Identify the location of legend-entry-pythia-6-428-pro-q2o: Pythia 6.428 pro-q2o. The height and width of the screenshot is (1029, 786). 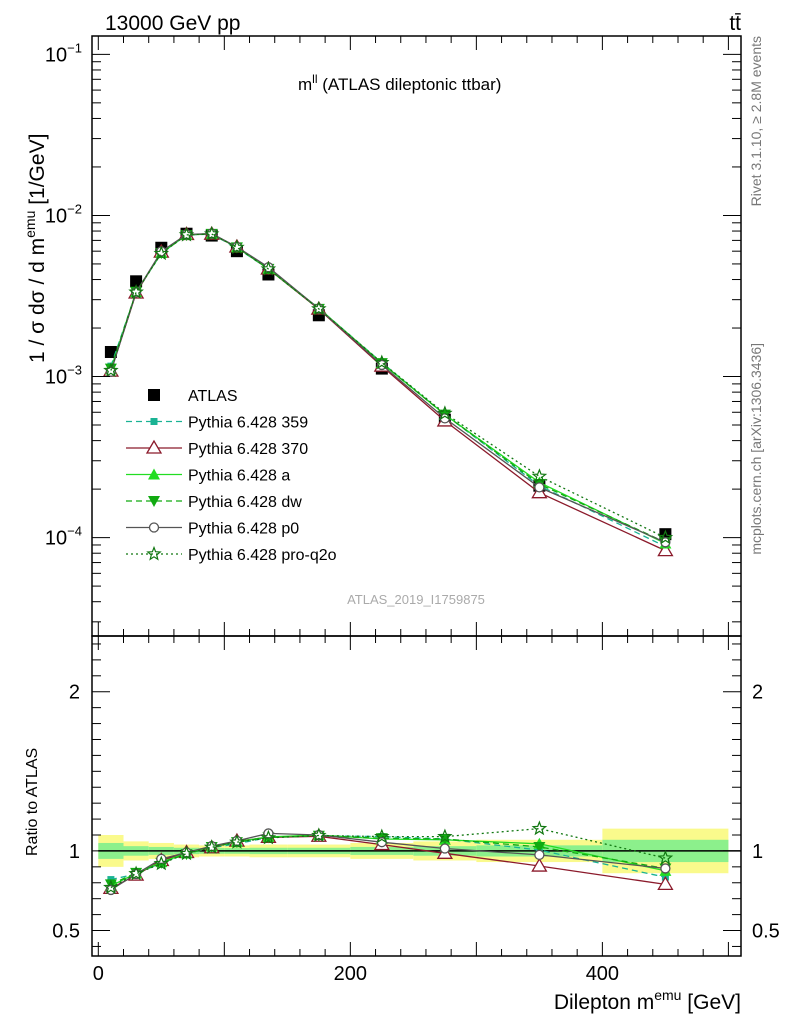
(231, 554).